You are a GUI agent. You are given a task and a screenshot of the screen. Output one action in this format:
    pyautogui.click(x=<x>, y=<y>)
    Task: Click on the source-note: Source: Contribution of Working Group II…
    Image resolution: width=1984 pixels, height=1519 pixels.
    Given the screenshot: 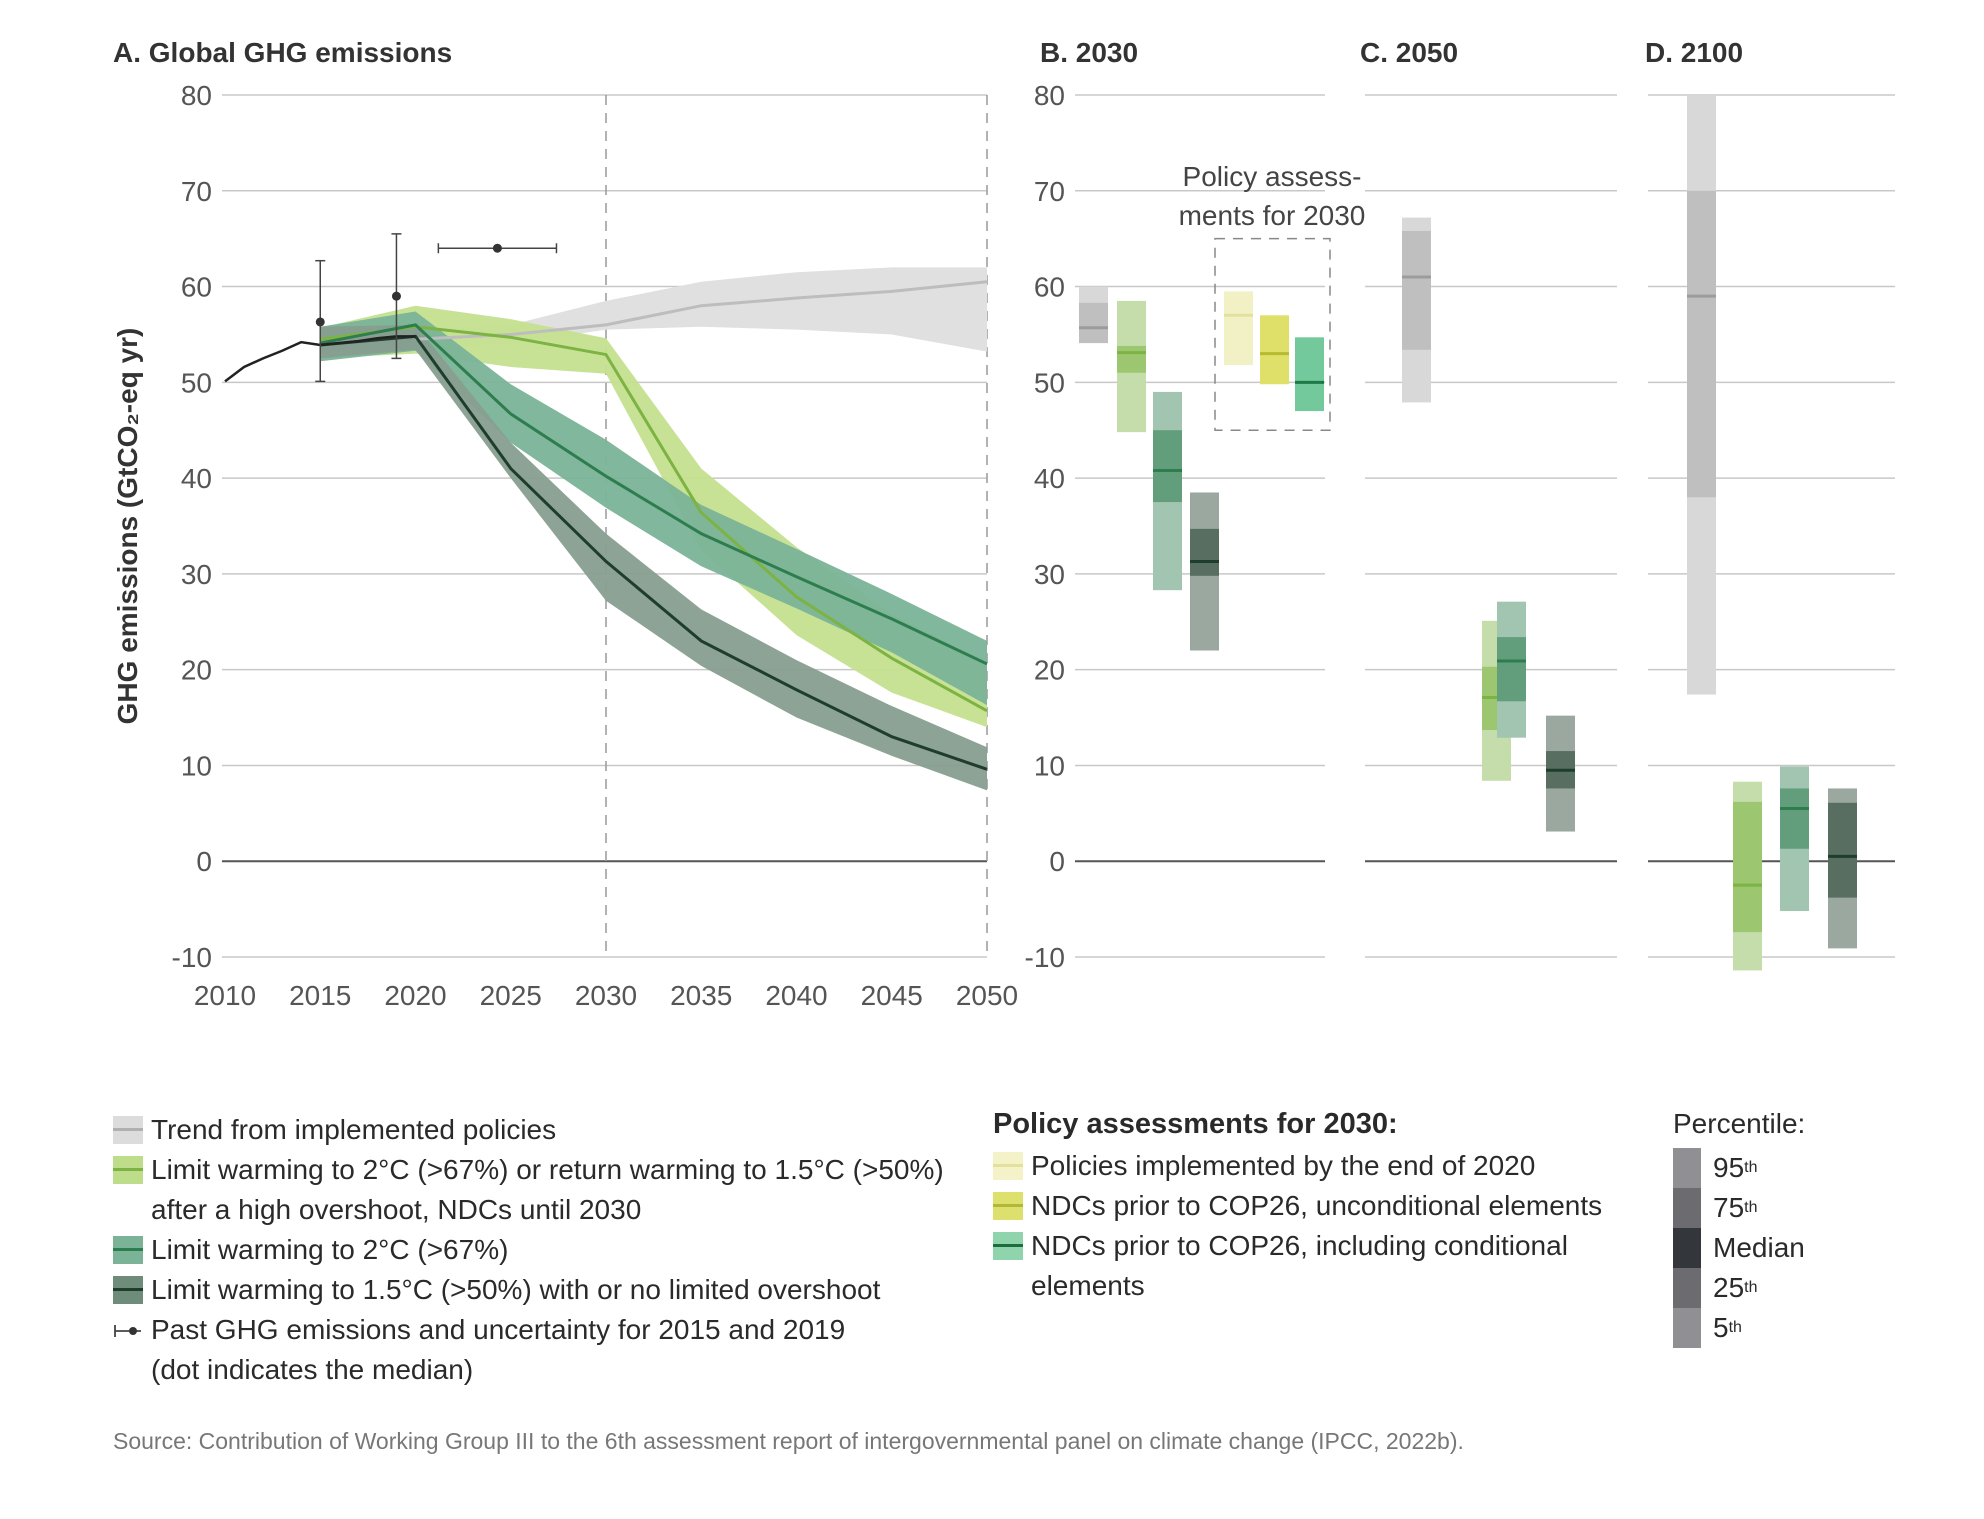 What is the action you would take?
    pyautogui.click(x=788, y=1441)
    